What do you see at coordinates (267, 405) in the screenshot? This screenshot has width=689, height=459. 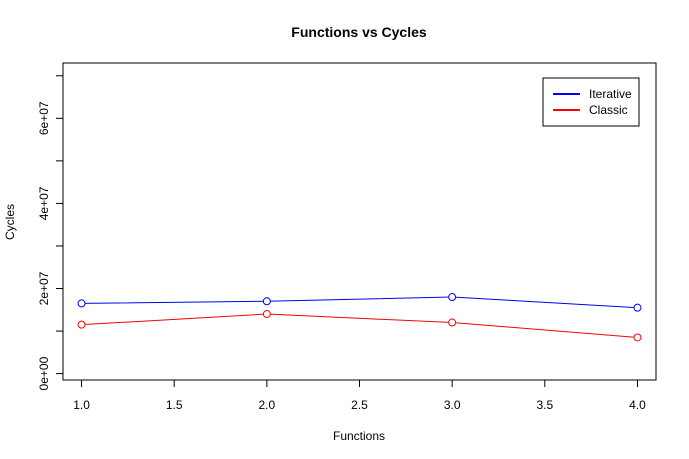 I see `x-tick-label: 2.0` at bounding box center [267, 405].